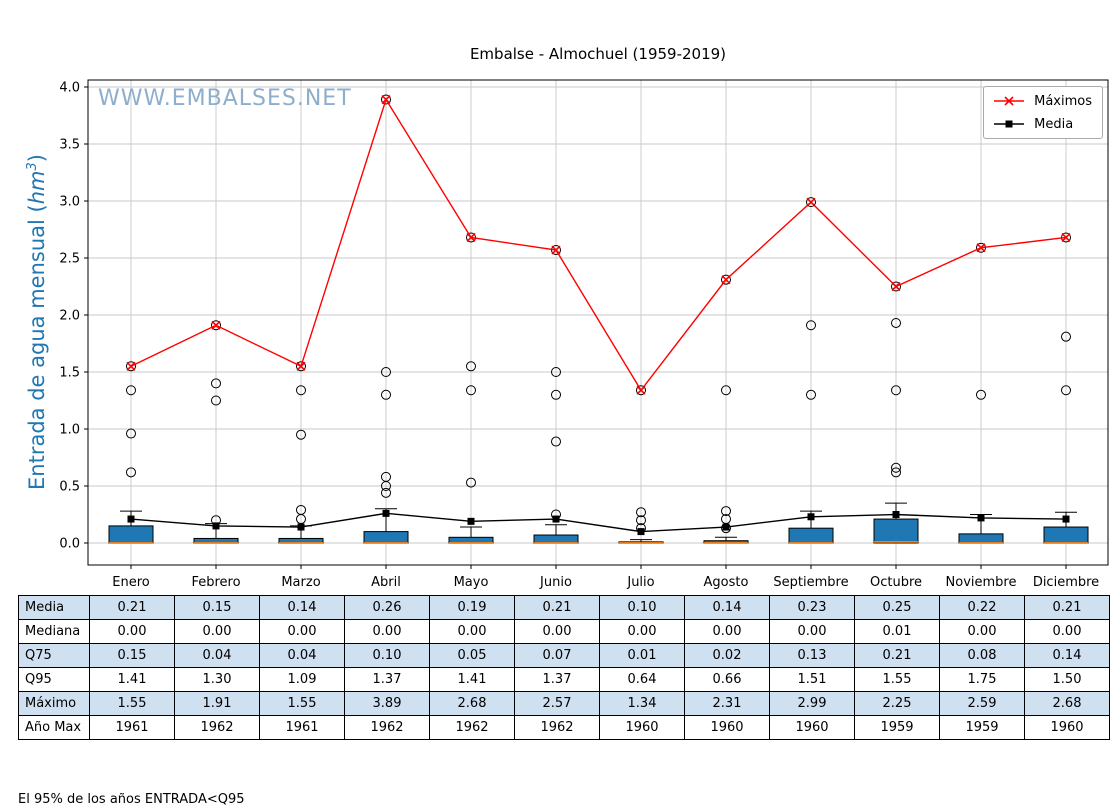 The height and width of the screenshot is (810, 1120). I want to click on stats-cell: 2.25, so click(897, 703).